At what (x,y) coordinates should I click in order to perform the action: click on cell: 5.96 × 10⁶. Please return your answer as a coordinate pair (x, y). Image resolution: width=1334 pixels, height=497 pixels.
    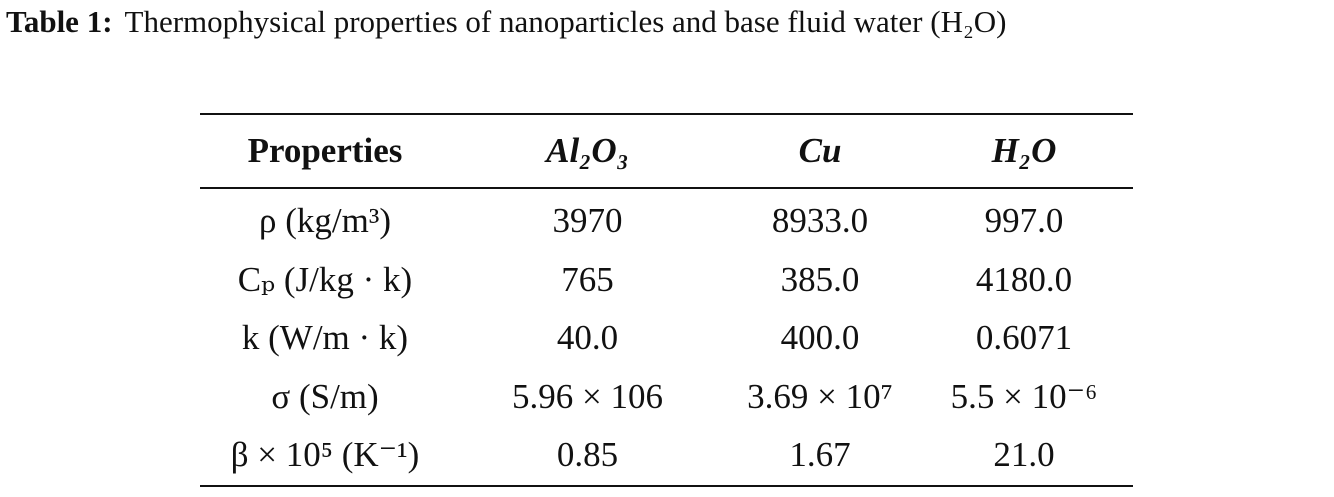
    Looking at the image, I should click on (587, 396).